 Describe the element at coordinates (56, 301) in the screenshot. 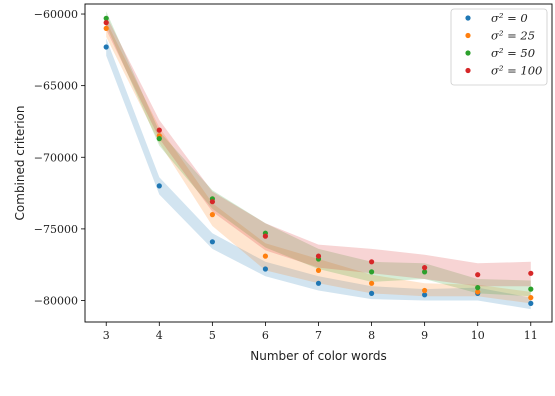

I see `y-tick-label: −80000` at that location.